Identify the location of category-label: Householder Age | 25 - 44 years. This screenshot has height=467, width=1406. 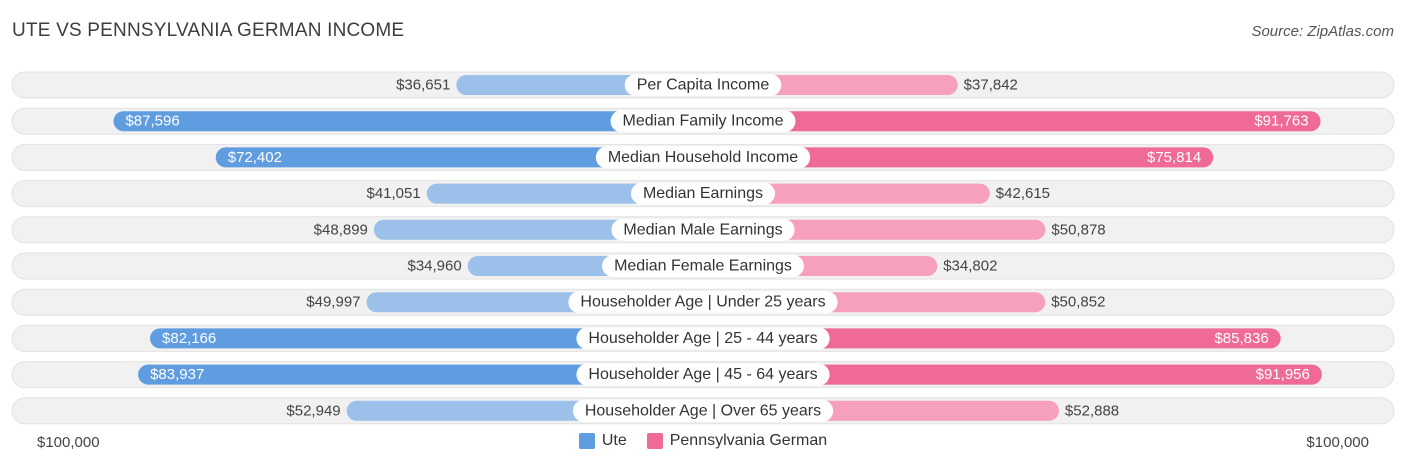
(702, 338).